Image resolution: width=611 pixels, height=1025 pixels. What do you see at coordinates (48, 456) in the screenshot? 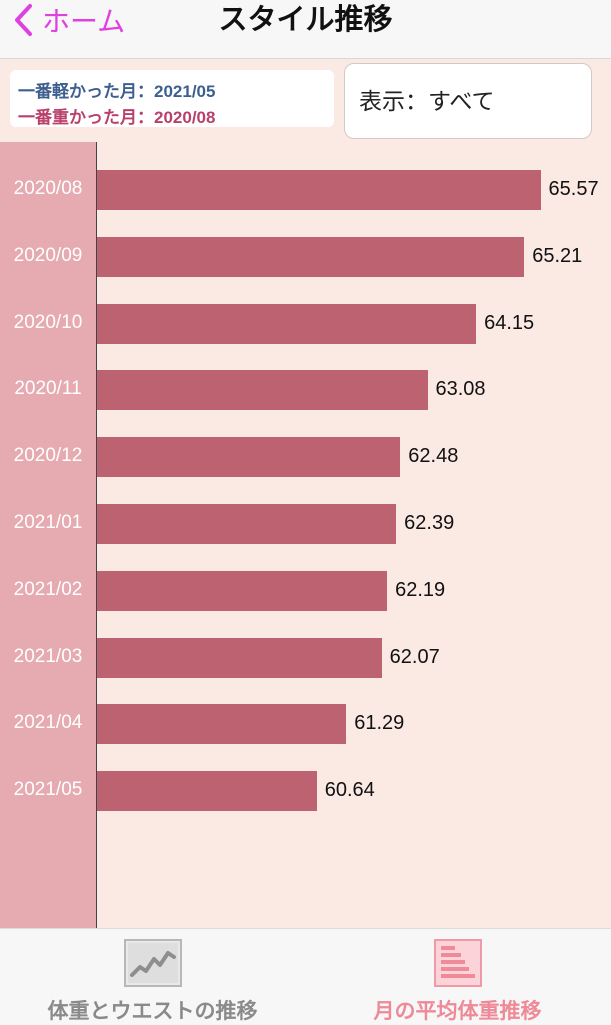
I see `category-label: 2020/12` at bounding box center [48, 456].